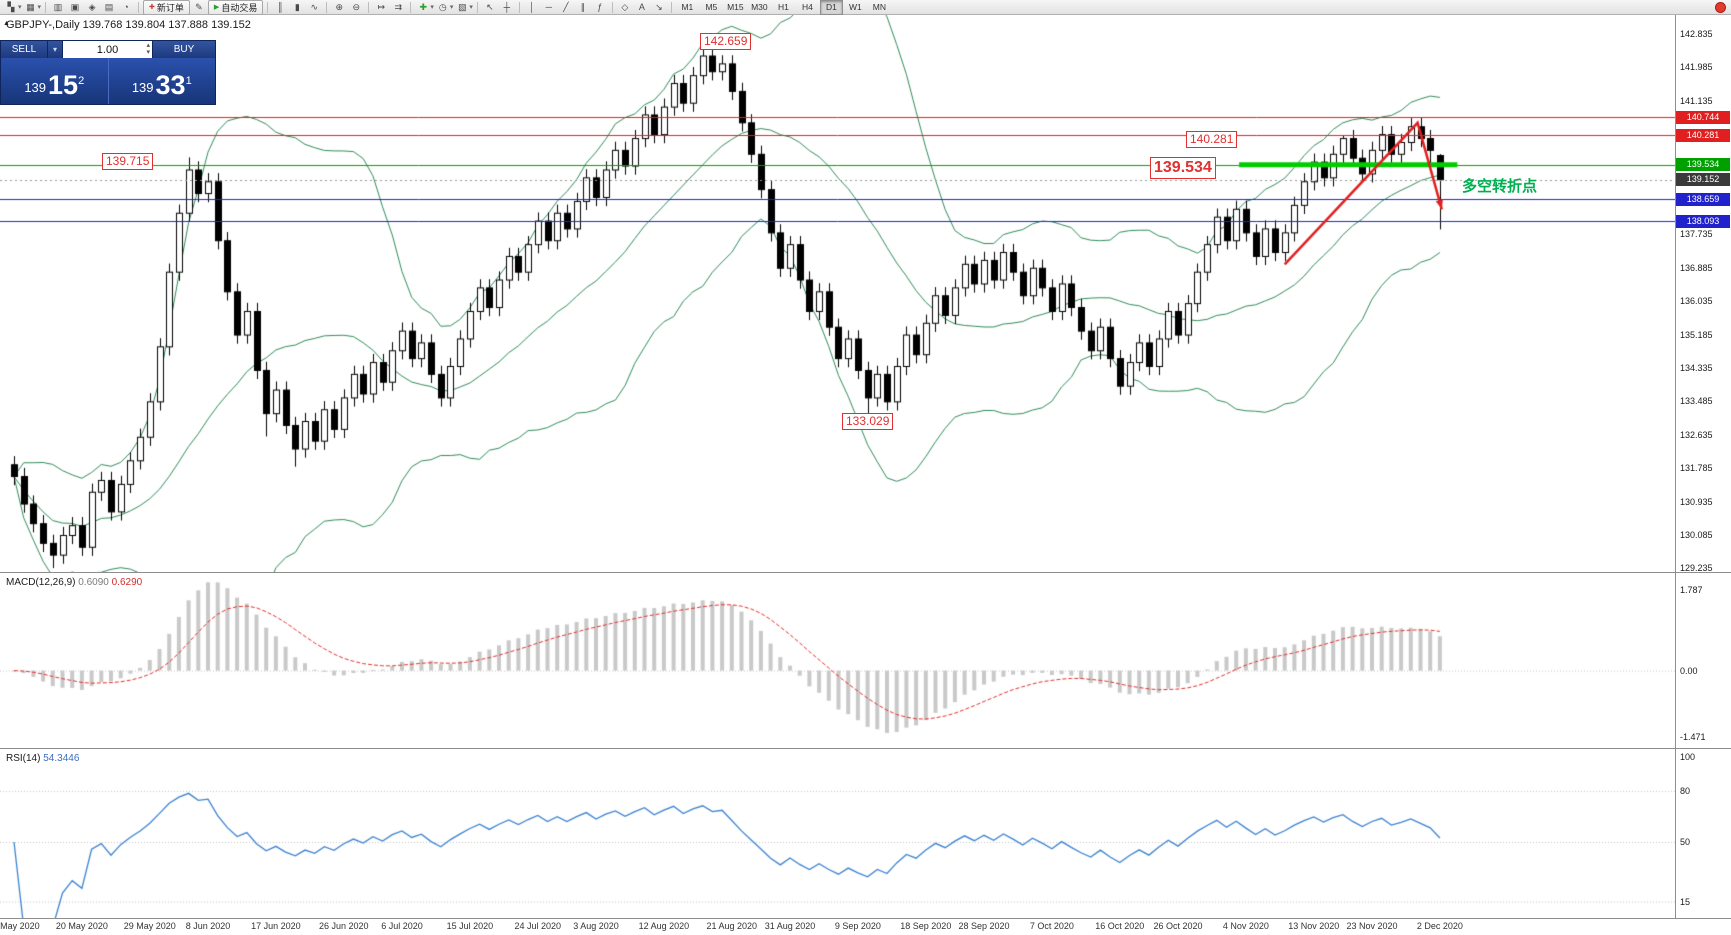 The image size is (1731, 935). What do you see at coordinates (783, 7) in the screenshot?
I see `timeframe-button-h1: H1` at bounding box center [783, 7].